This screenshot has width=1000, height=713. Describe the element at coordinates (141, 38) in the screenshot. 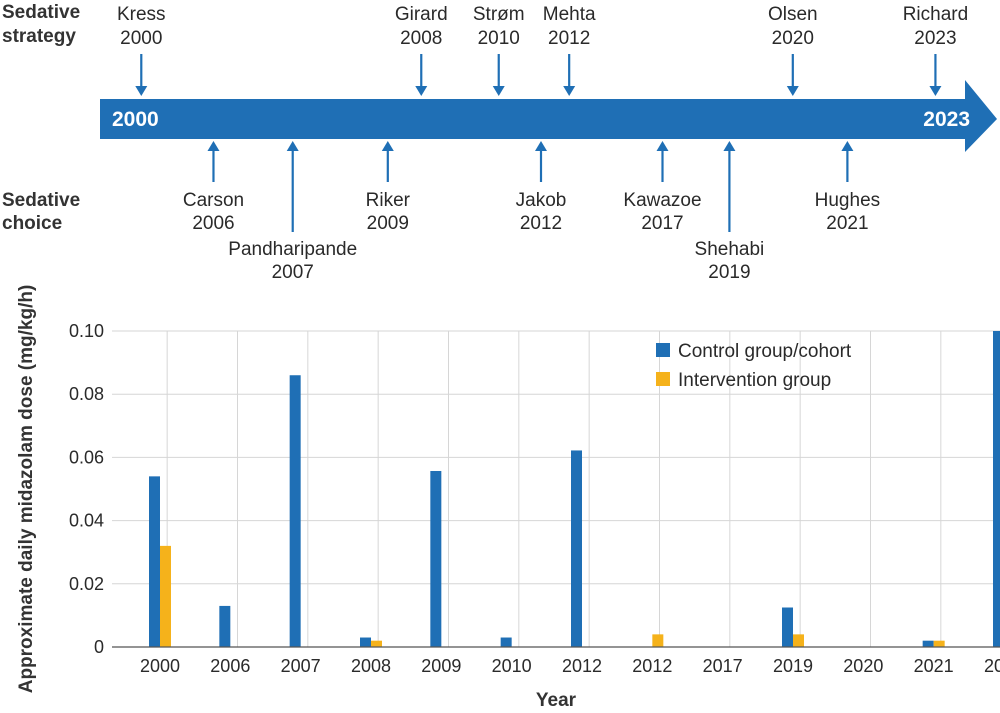

I see `top-event-year: 2000` at that location.